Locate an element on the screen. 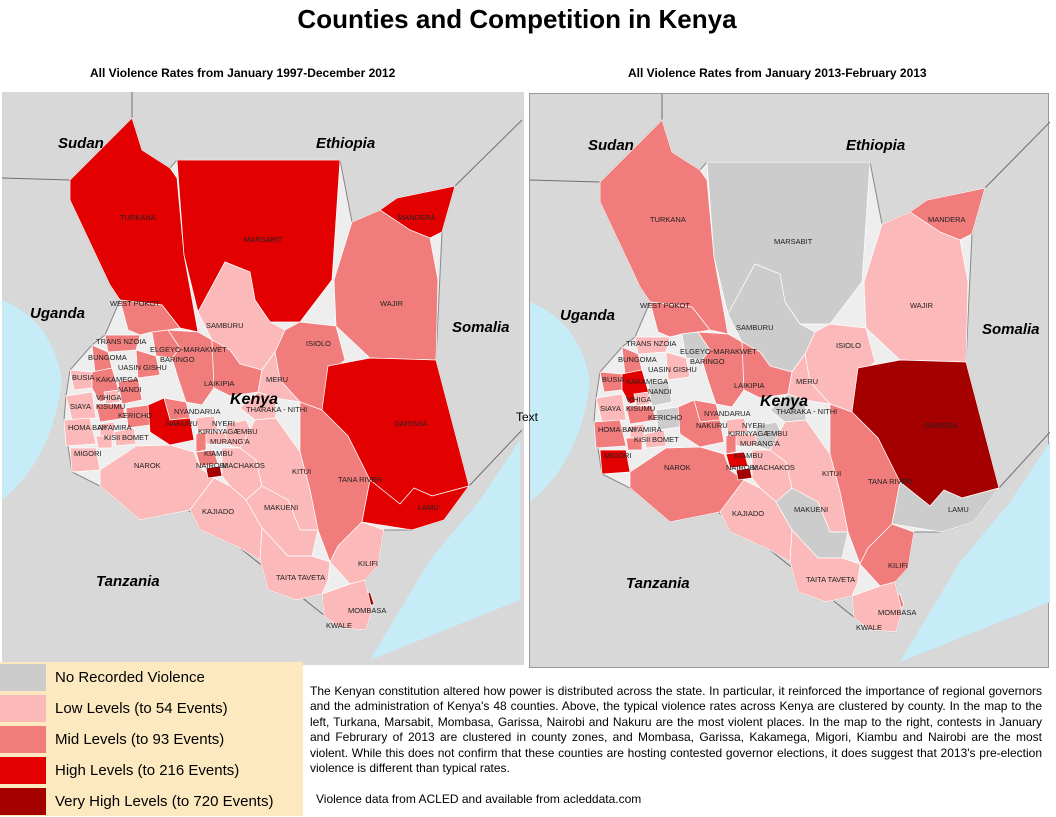 This screenshot has width=1056, height=817. right-country-tanzania: Tanzania is located at coordinates (658, 583).